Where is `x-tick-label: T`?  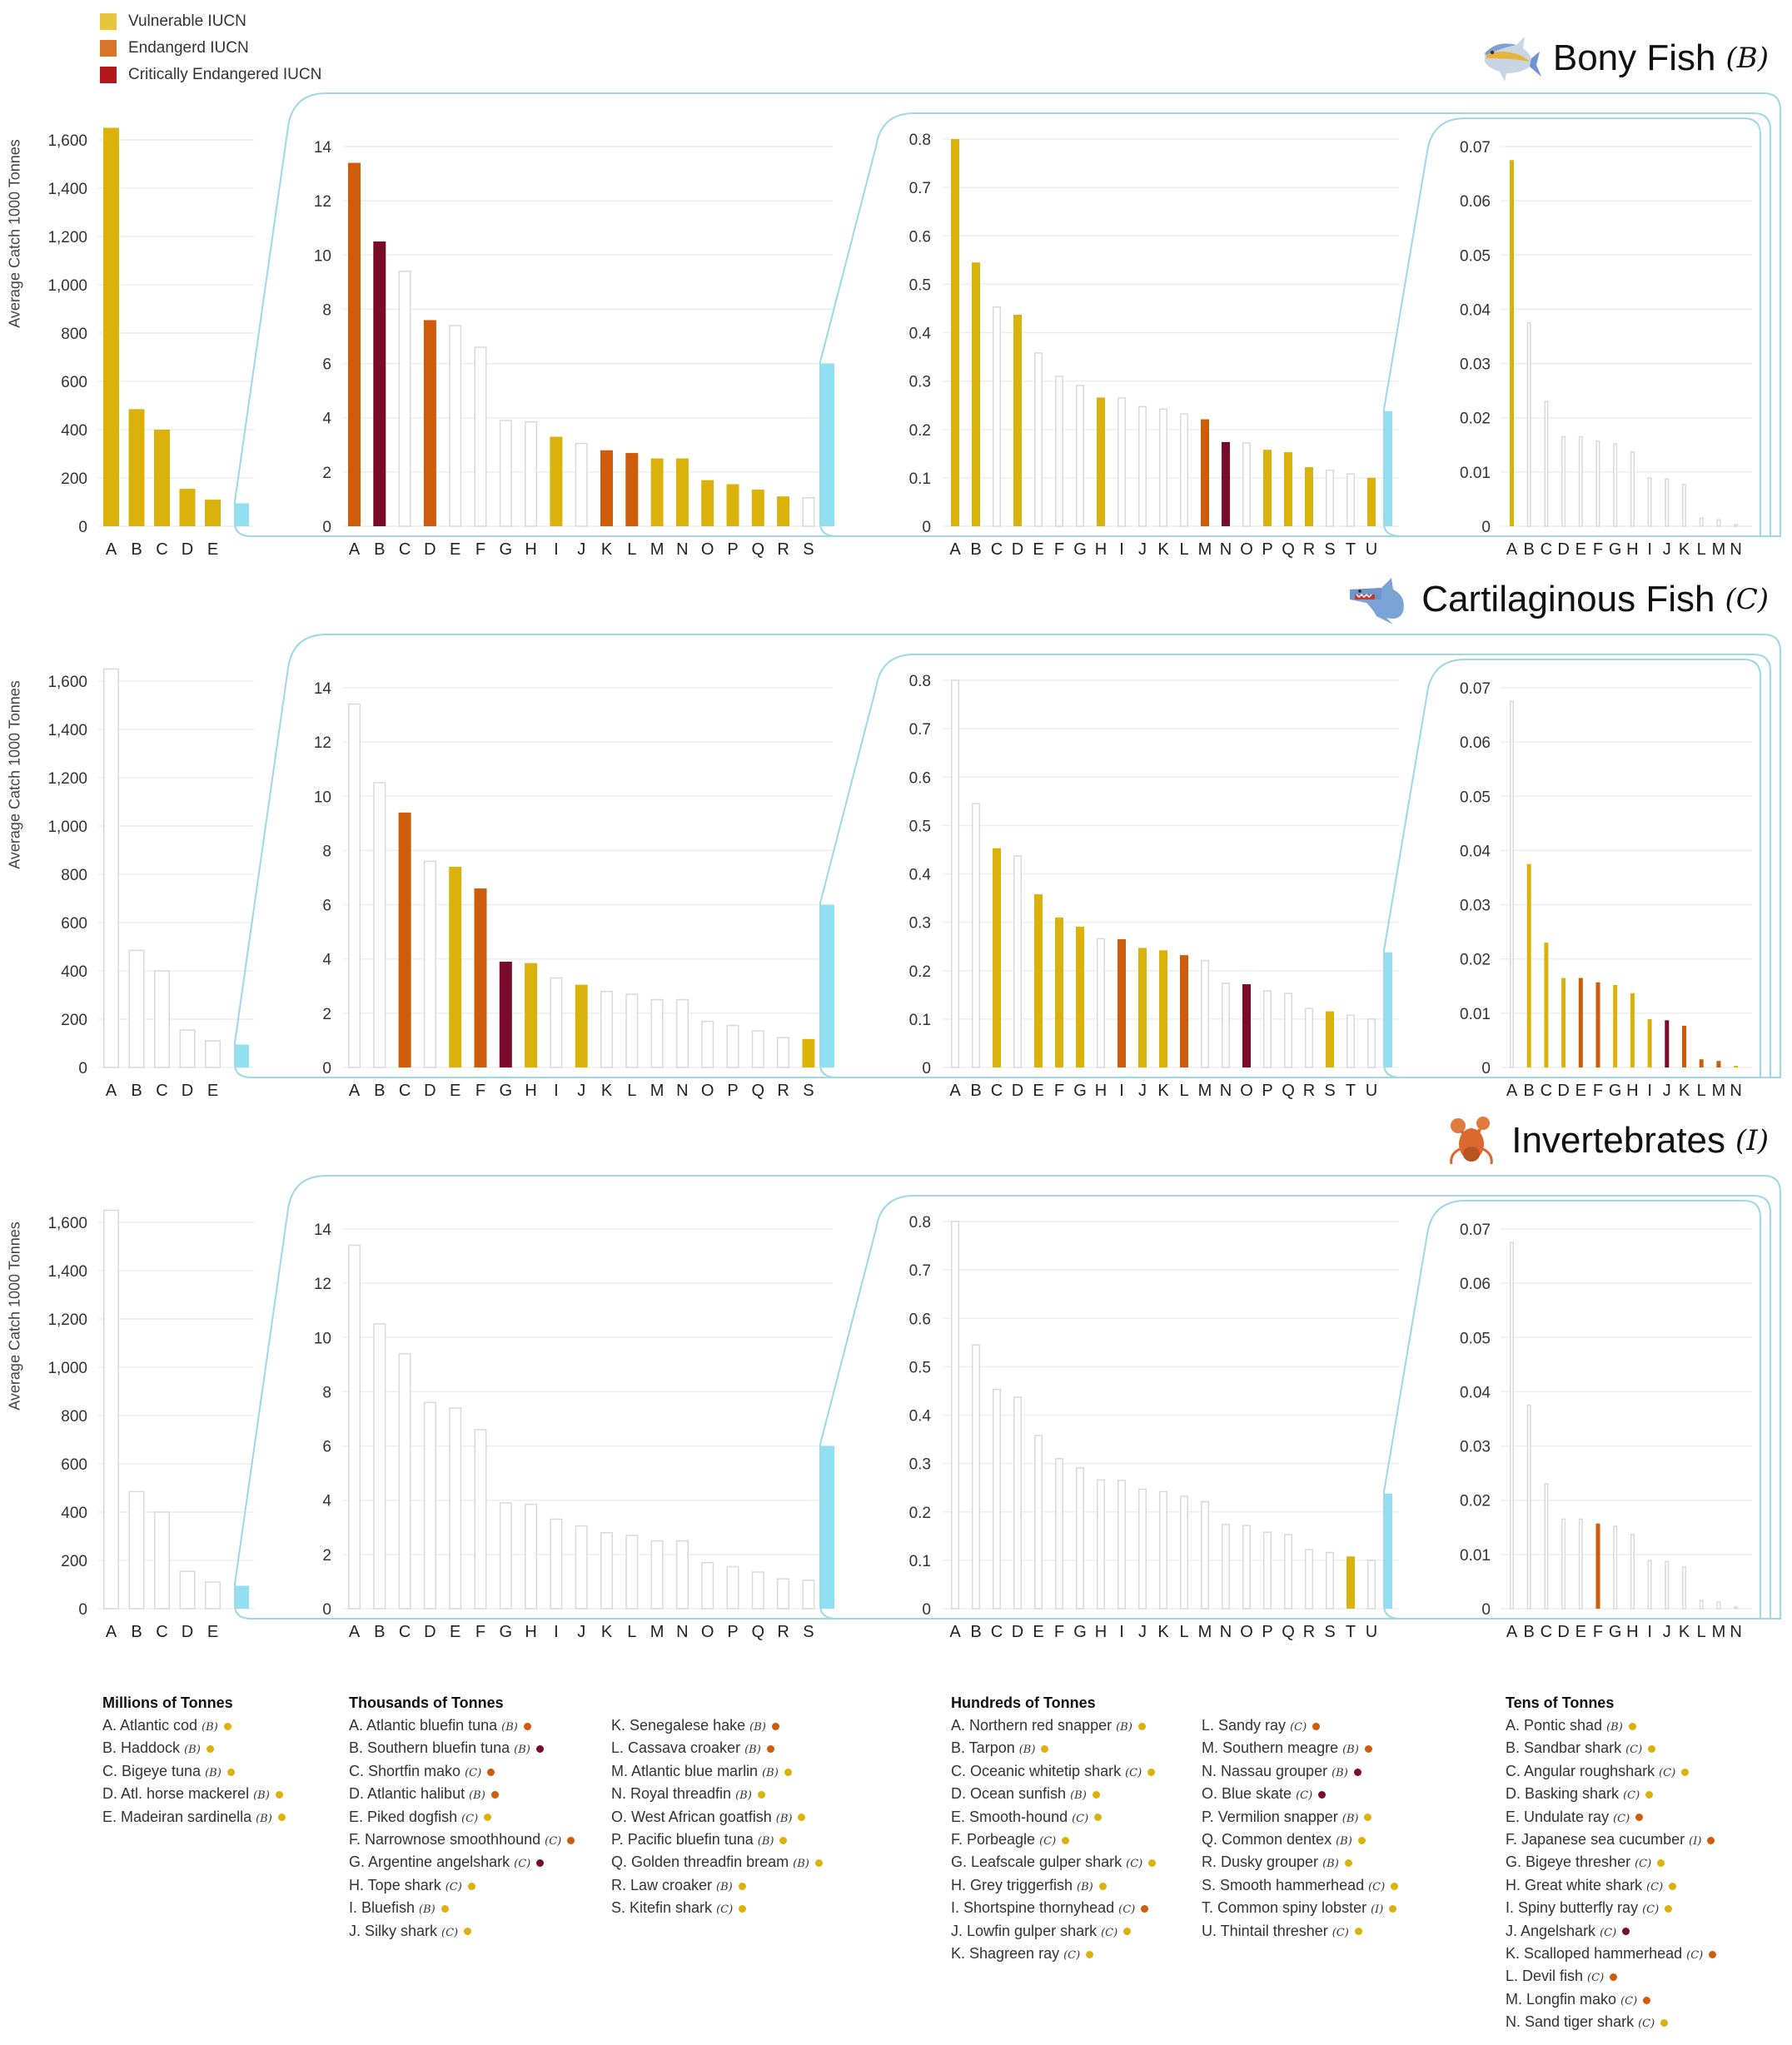 x-tick-label: T is located at coordinates (1351, 1632).